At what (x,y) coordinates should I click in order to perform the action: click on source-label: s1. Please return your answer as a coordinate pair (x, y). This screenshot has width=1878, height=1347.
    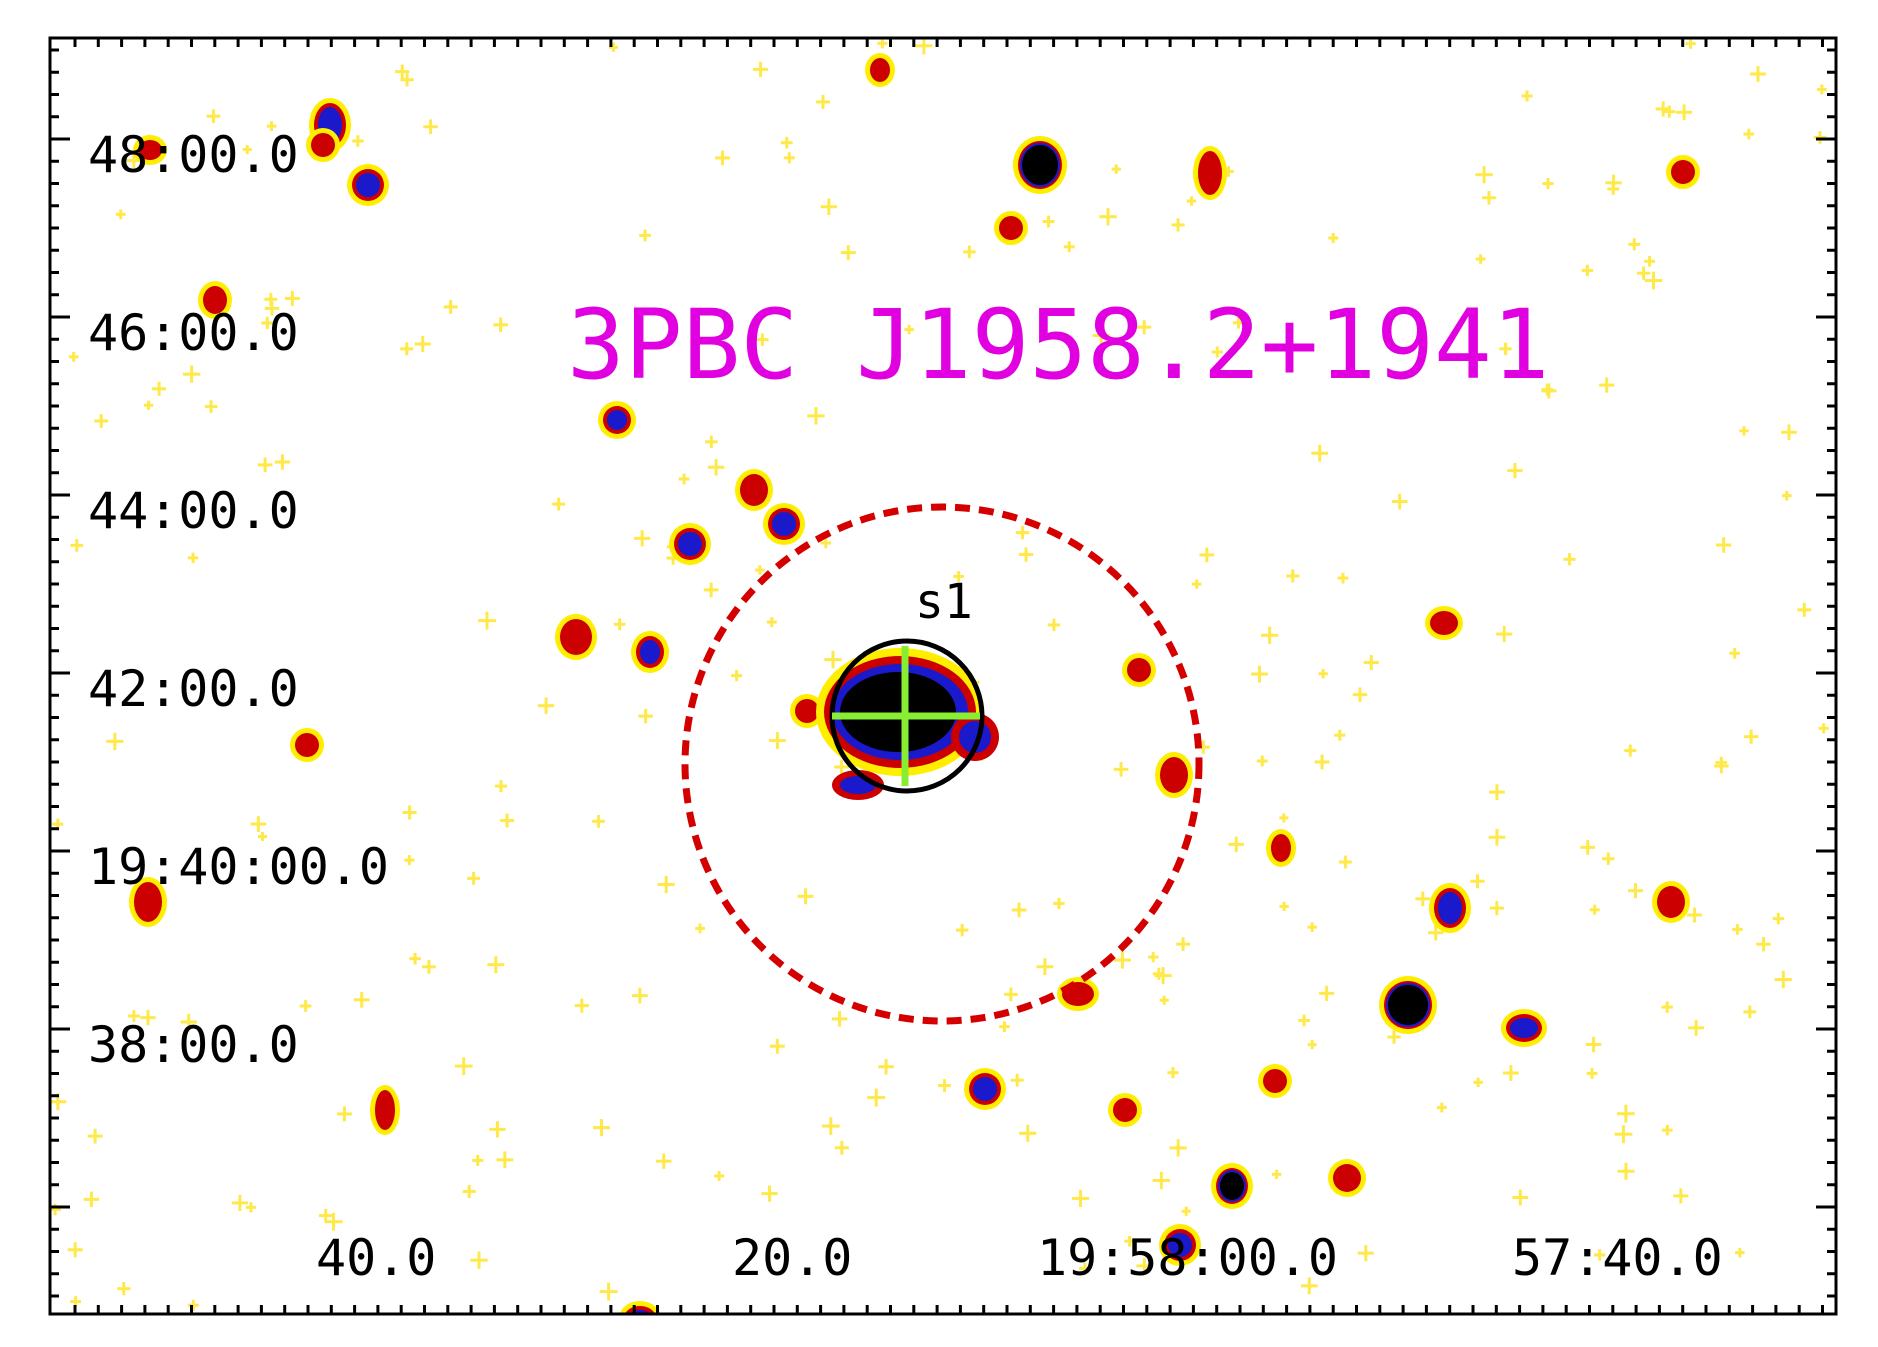
    Looking at the image, I should click on (944, 602).